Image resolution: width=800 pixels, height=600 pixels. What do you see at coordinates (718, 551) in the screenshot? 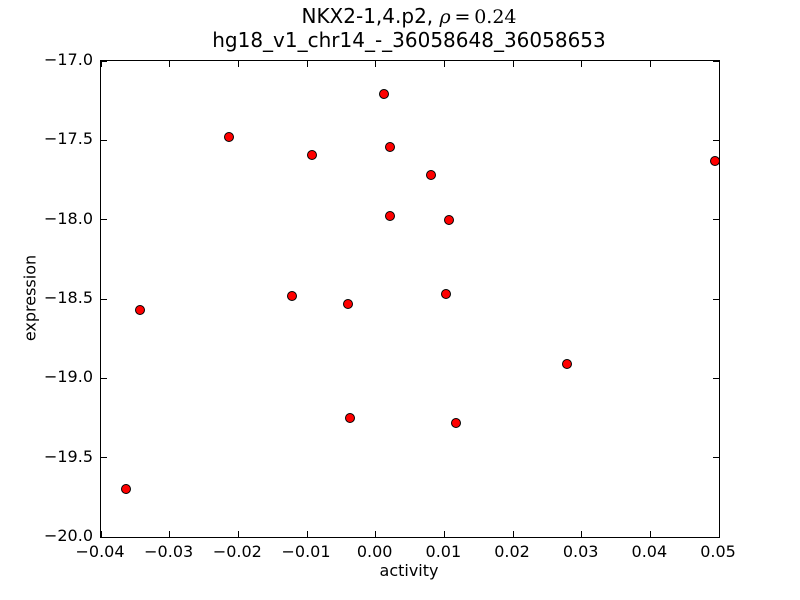
I see `x-tick-label: 0.05` at bounding box center [718, 551].